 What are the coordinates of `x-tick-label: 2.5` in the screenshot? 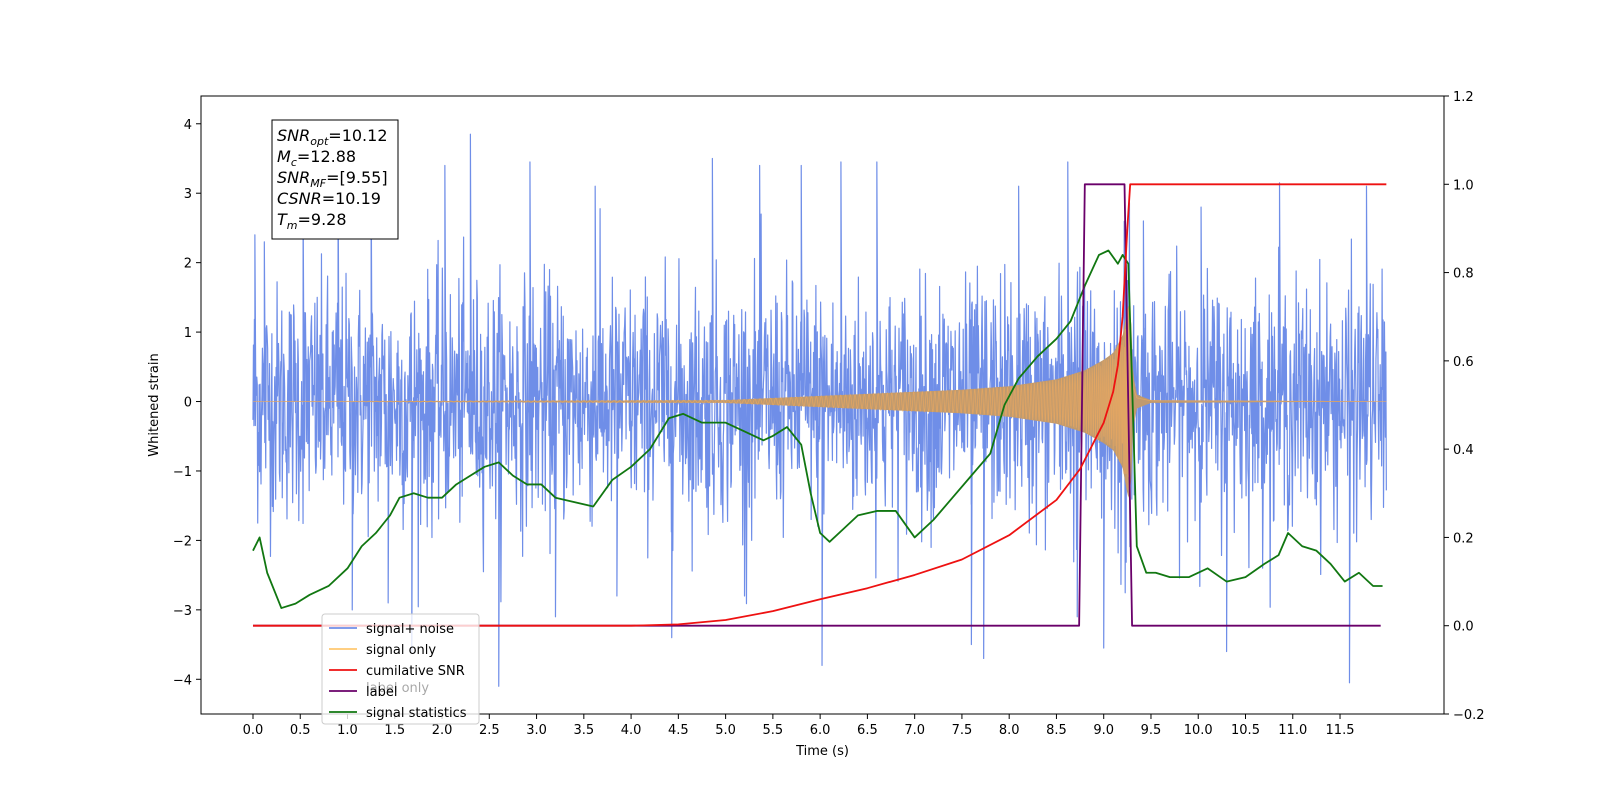 It's located at (489, 730).